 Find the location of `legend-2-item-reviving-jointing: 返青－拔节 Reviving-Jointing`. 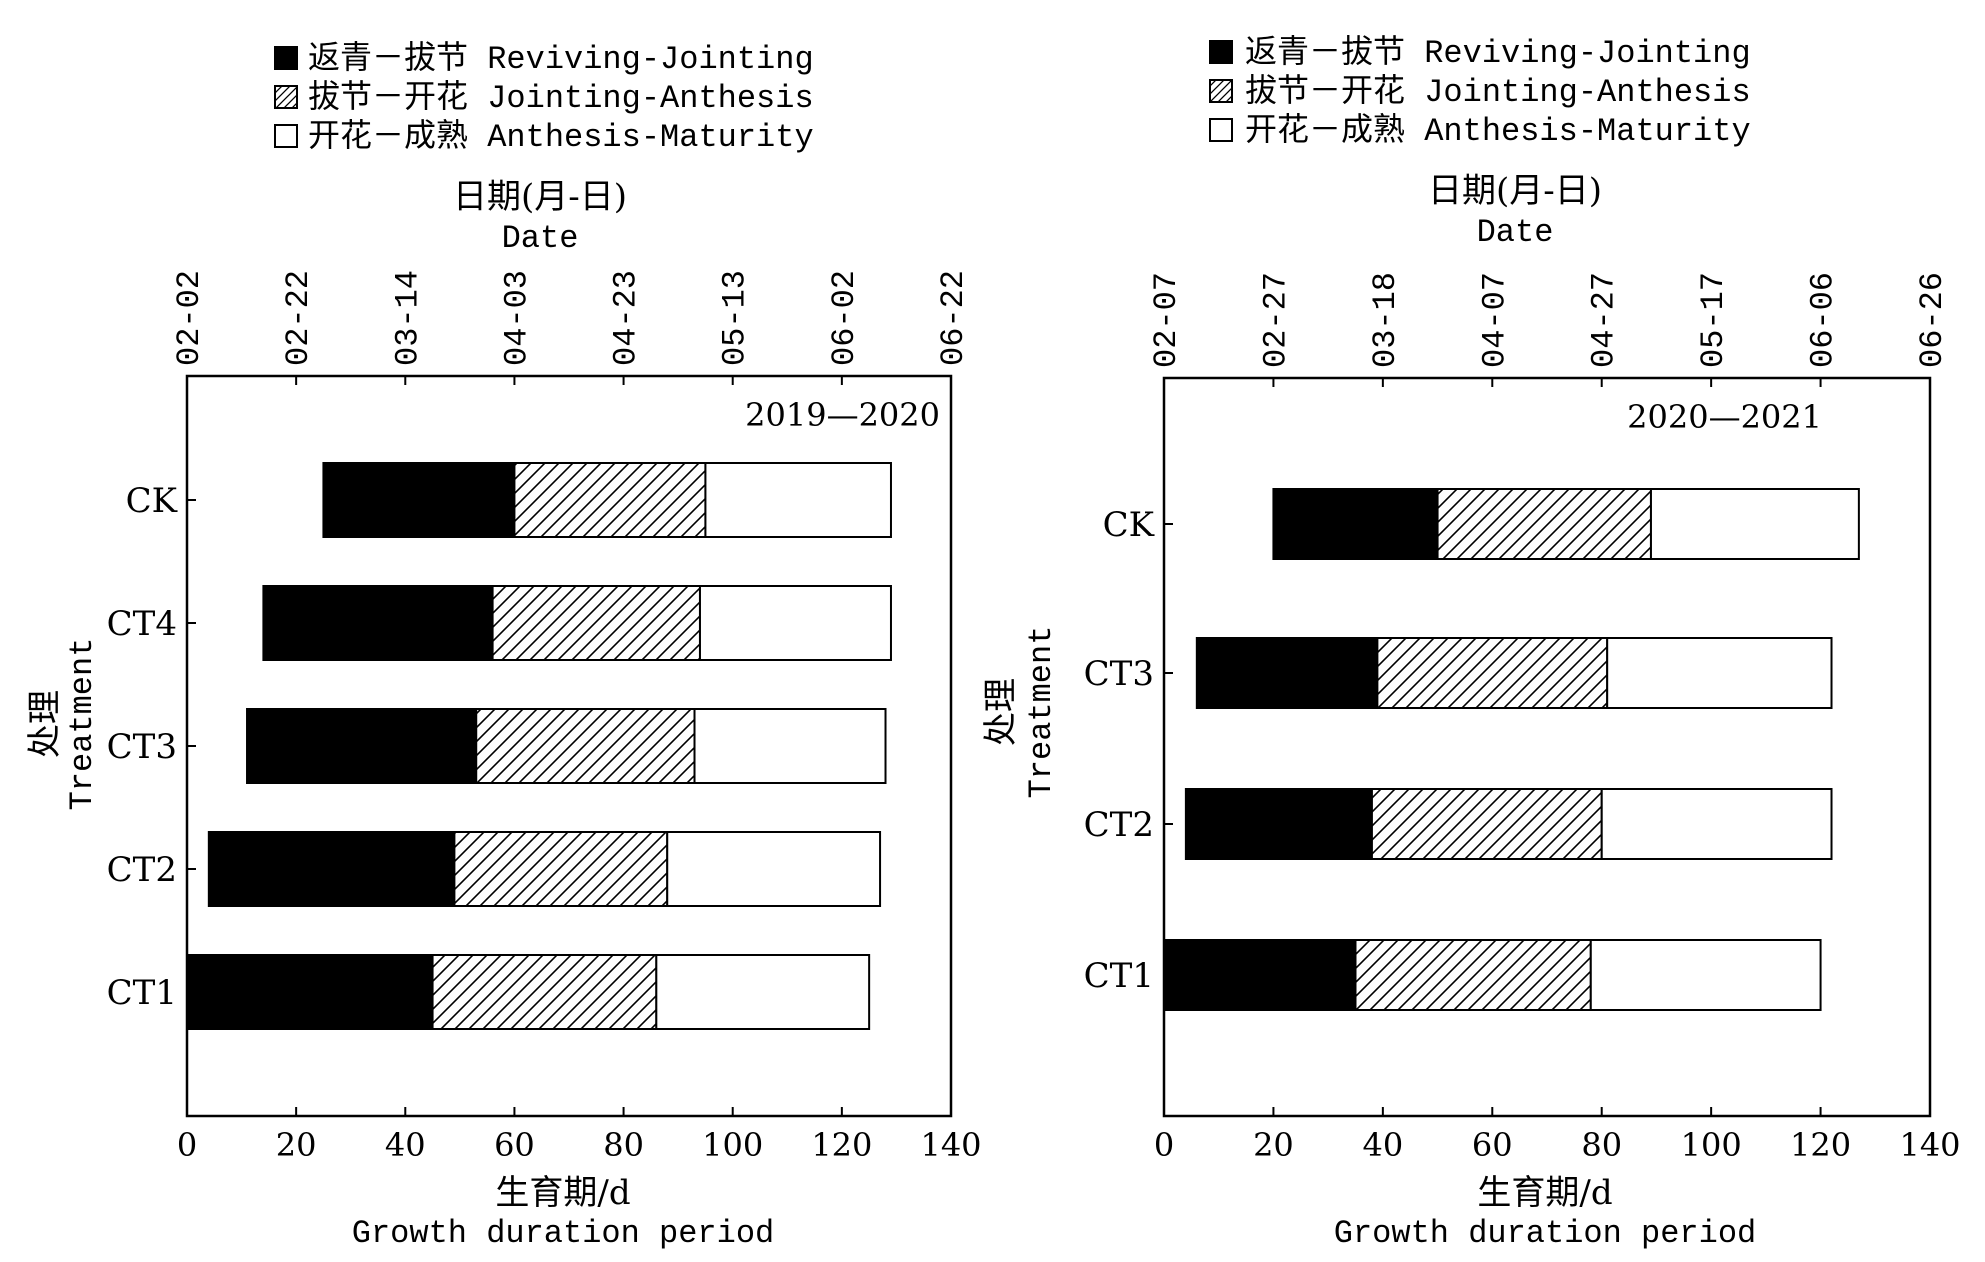

legend-2-item-reviving-jointing: 返青－拔节 Reviving-Jointing is located at coordinates (1480, 53).